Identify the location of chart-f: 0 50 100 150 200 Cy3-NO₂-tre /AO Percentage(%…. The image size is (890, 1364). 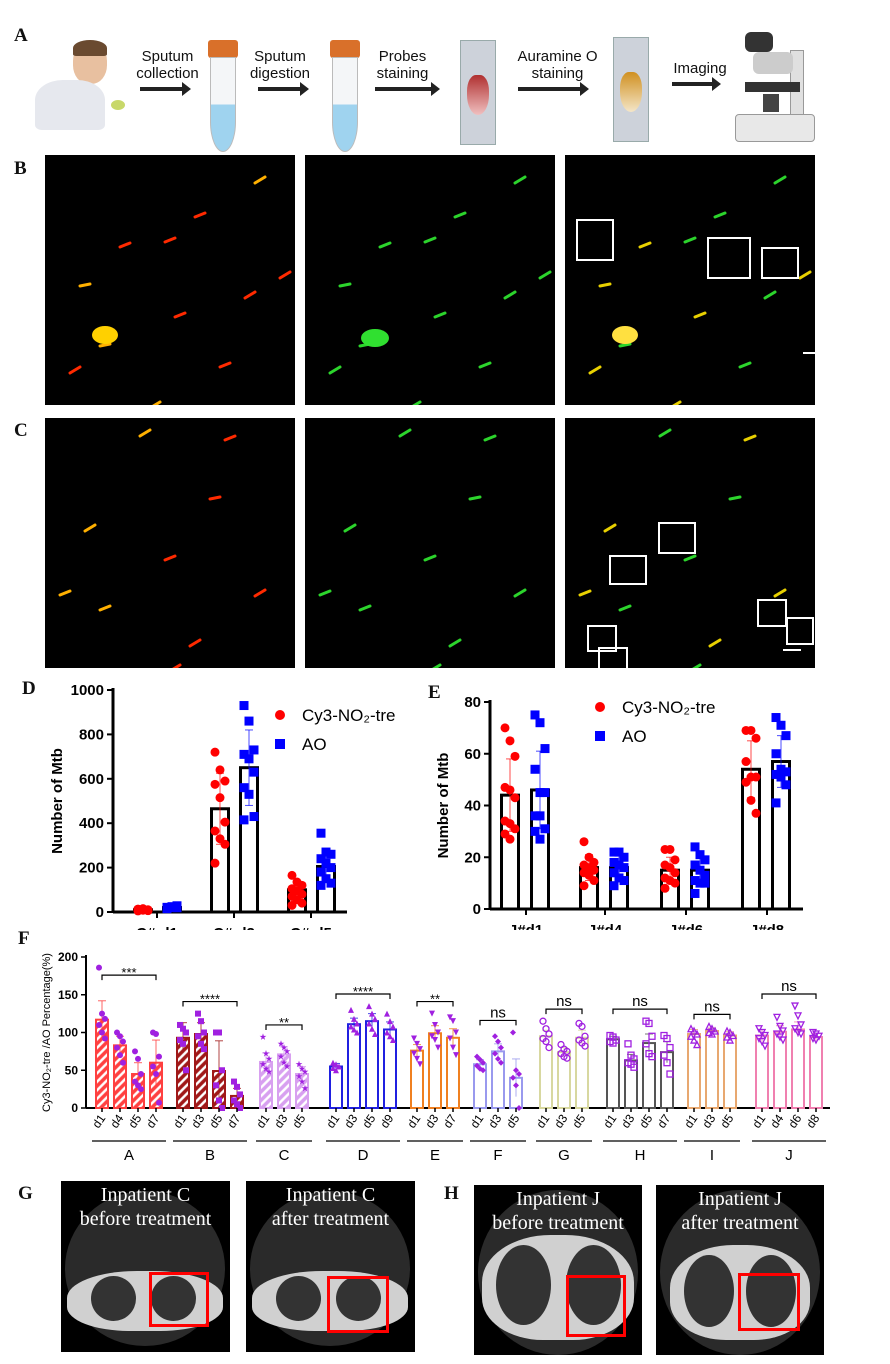
(435, 1057).